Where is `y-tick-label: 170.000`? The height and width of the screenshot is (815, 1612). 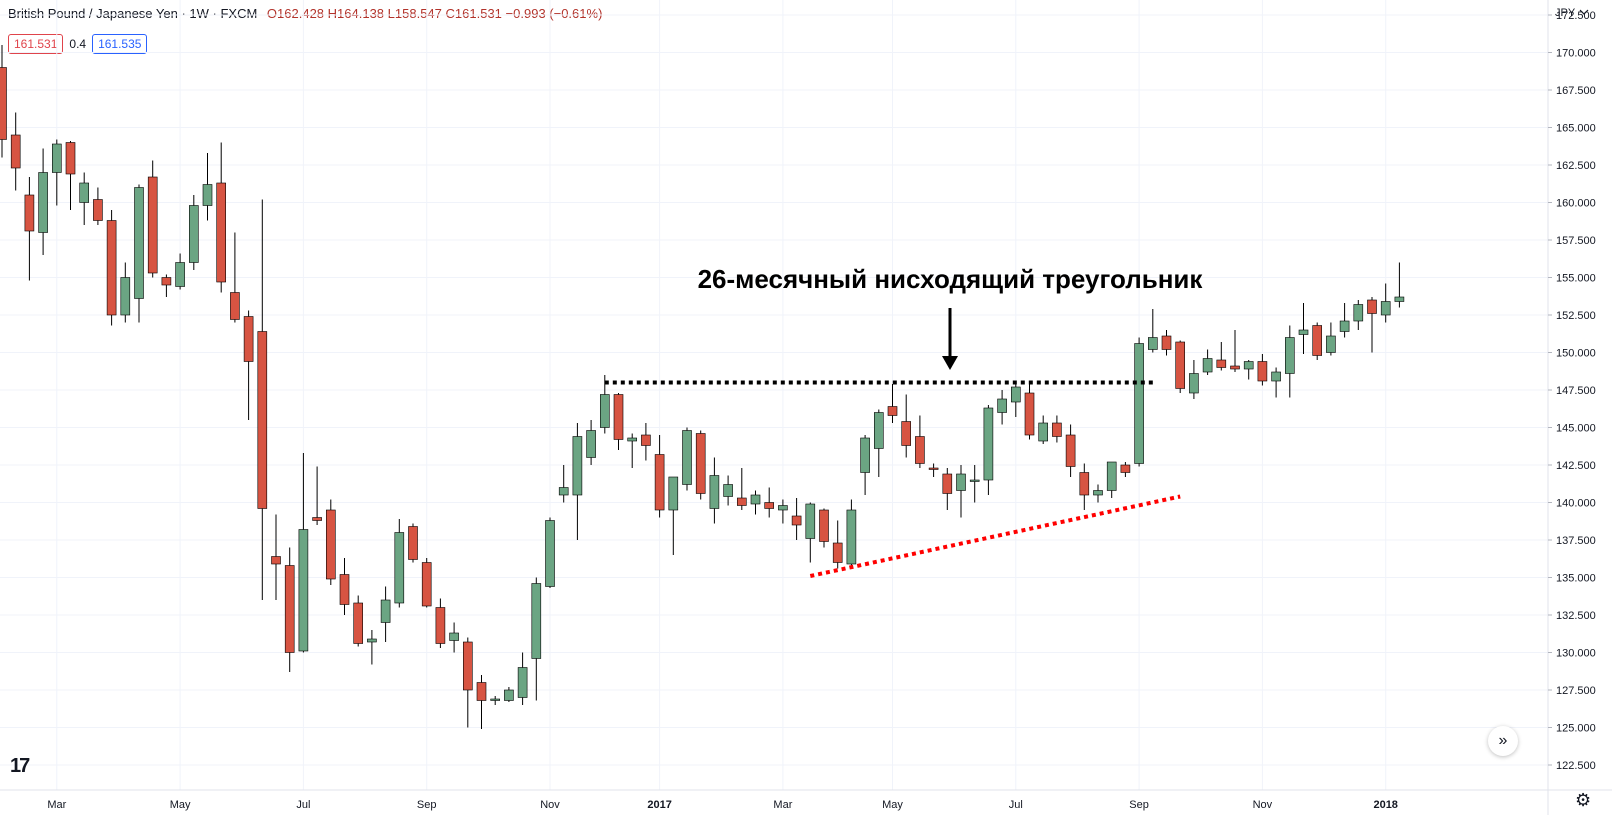
y-tick-label: 170.000 is located at coordinates (1576, 54).